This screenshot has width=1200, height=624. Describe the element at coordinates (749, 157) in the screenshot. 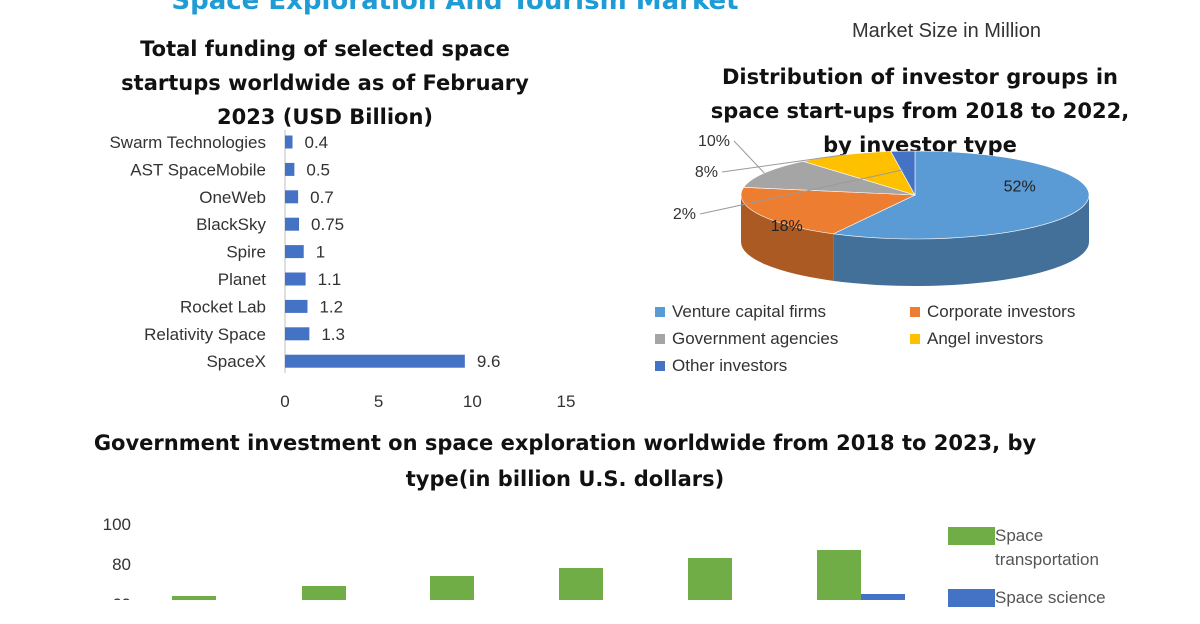

I see `pie-leader-government-agencies` at that location.